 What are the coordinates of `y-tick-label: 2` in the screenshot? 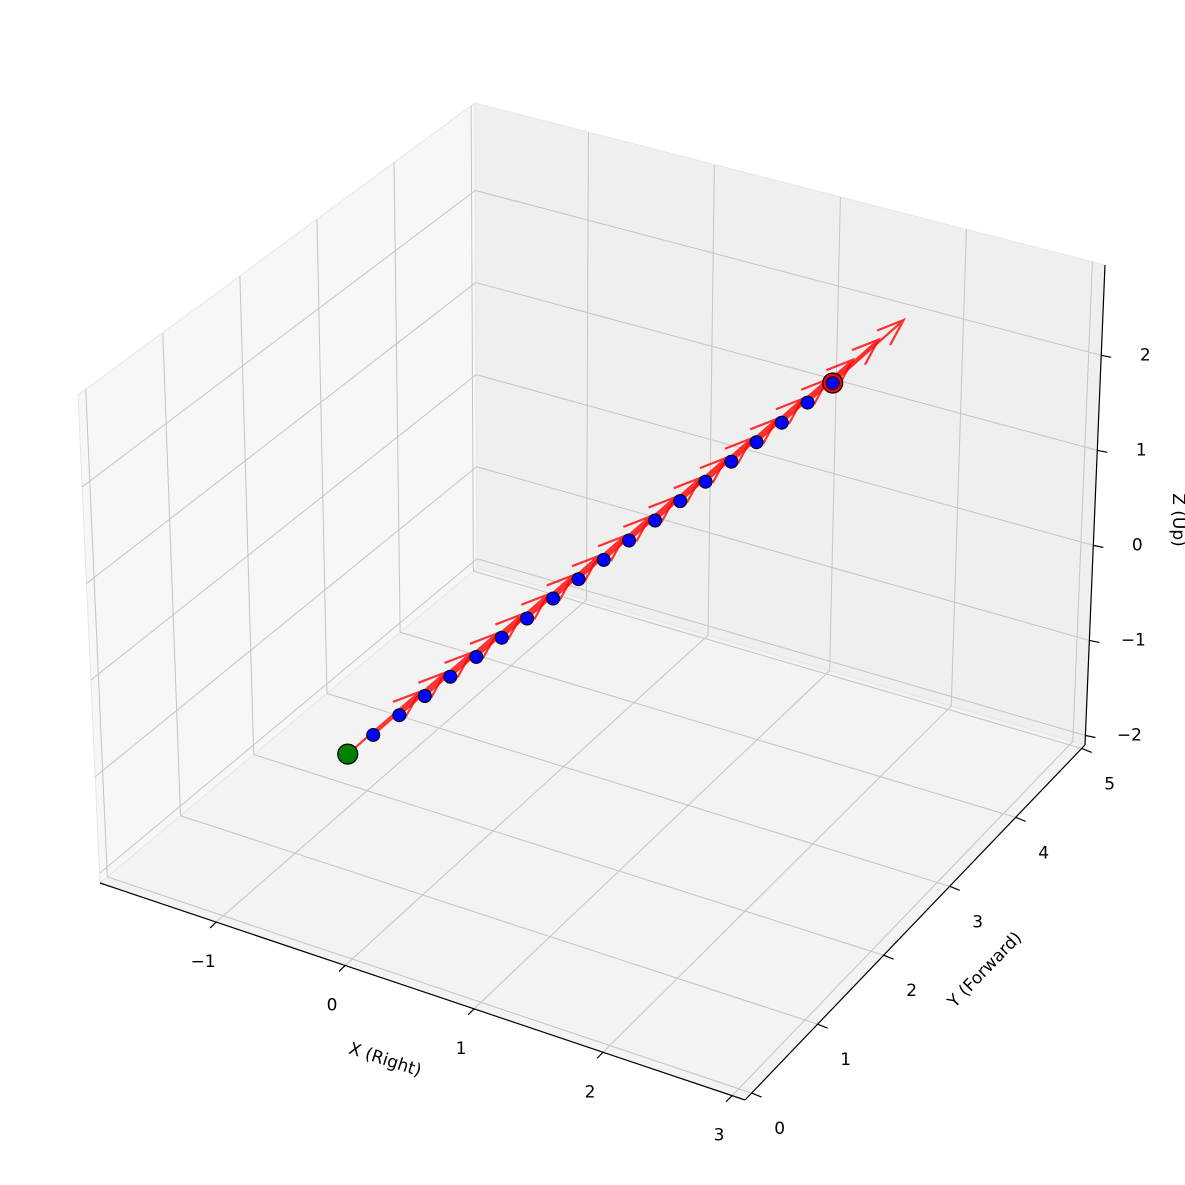 It's located at (911, 991).